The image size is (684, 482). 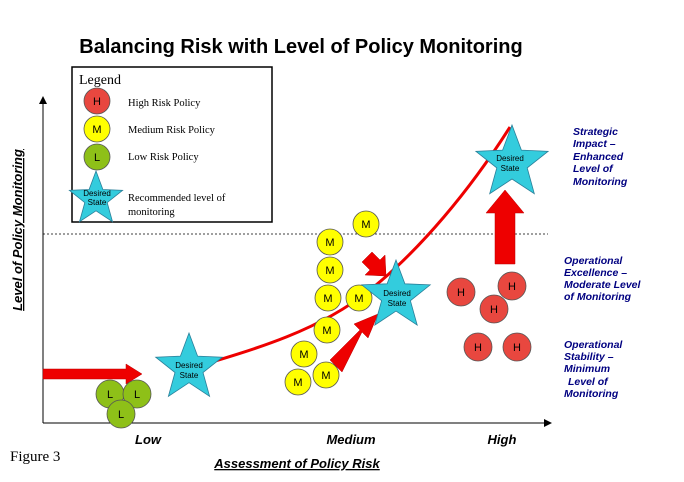 I want to click on x-tick-high: High, so click(x=502, y=439).